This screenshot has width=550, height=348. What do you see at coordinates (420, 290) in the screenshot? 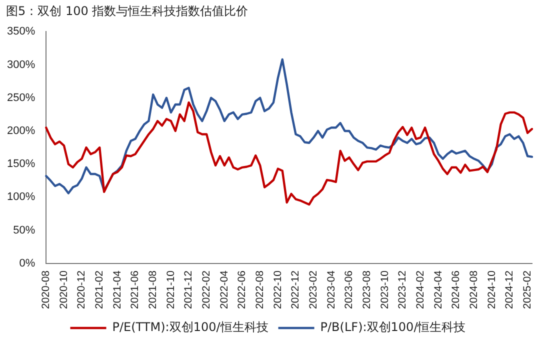
I see `x-tick-label: 2024-02` at bounding box center [420, 290].